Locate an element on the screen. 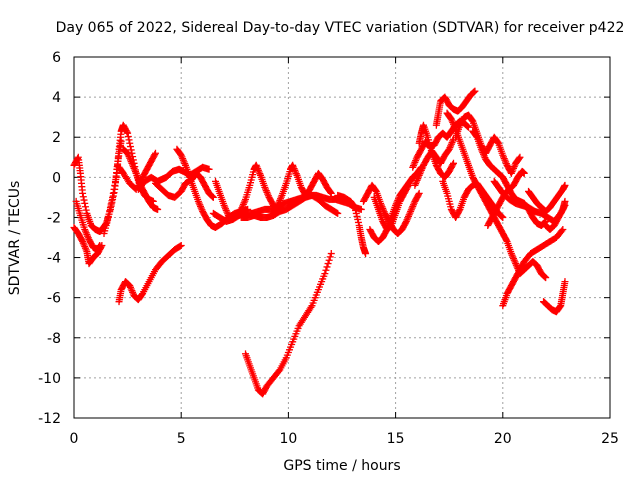 This screenshot has width=640, height=480. x-tick-label: 25 is located at coordinates (610, 439).